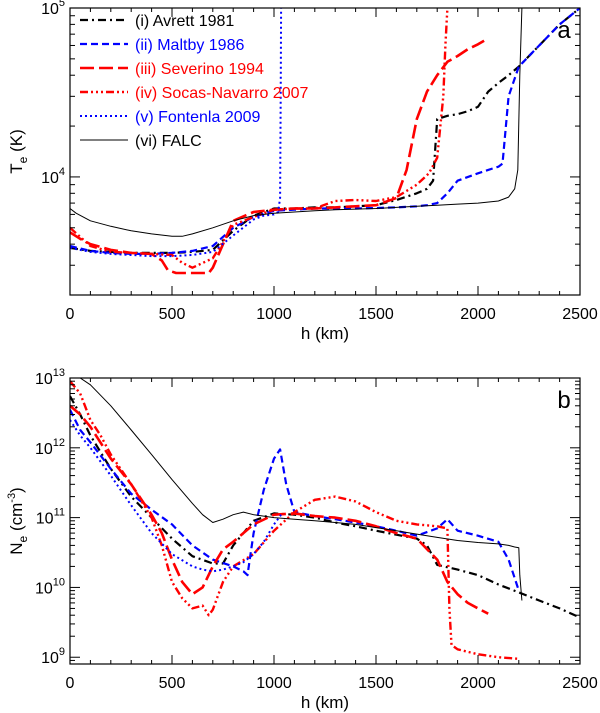 The image size is (600, 713). What do you see at coordinates (580, 314) in the screenshot?
I see `panel-a-x-tick-label: 2500` at bounding box center [580, 314].